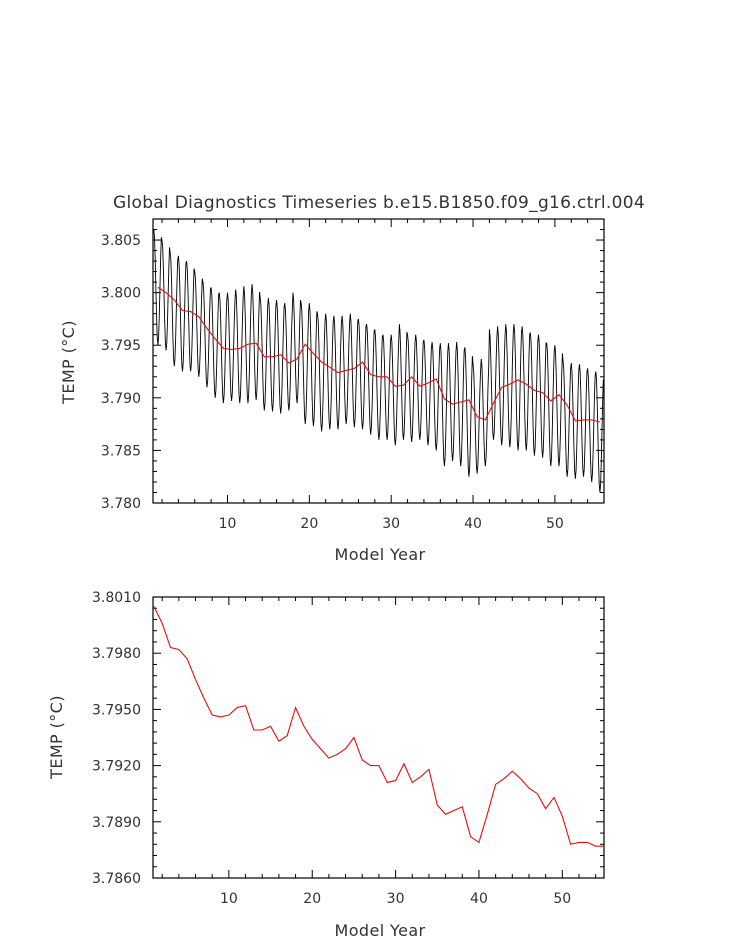 The width and height of the screenshot is (733, 945). What do you see at coordinates (116, 654) in the screenshot?
I see `y-tick-label: 3.7980` at bounding box center [116, 654].